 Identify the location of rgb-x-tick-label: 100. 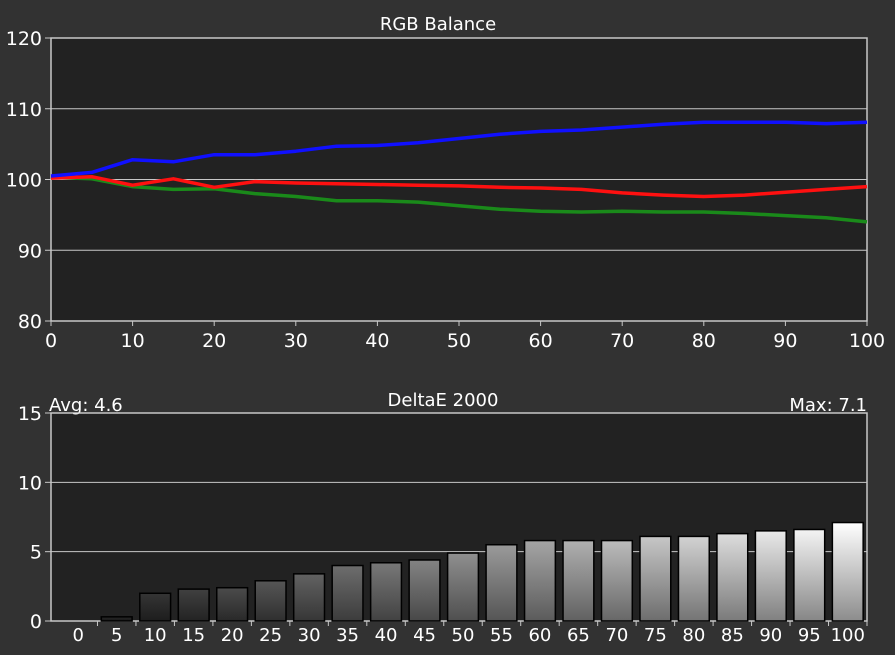
(867, 341).